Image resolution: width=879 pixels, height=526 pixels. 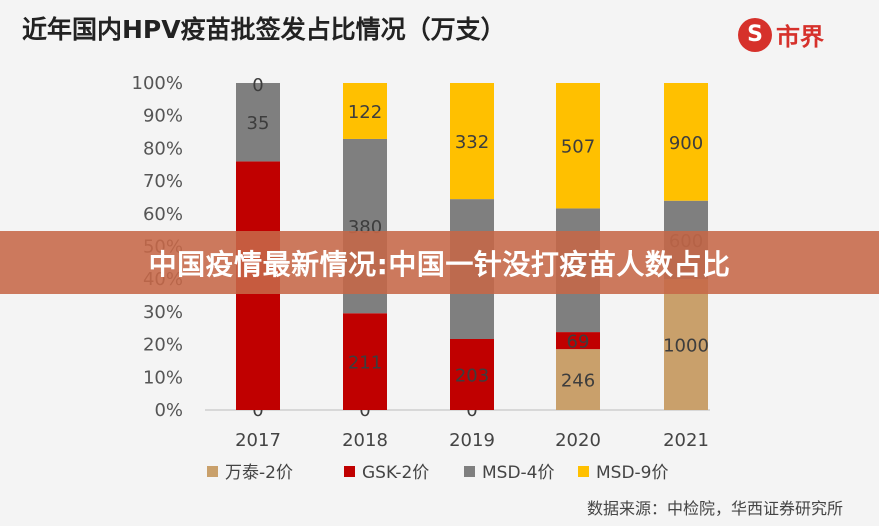 What do you see at coordinates (163, 148) in the screenshot?
I see `y-tick-label: 80%` at bounding box center [163, 148].